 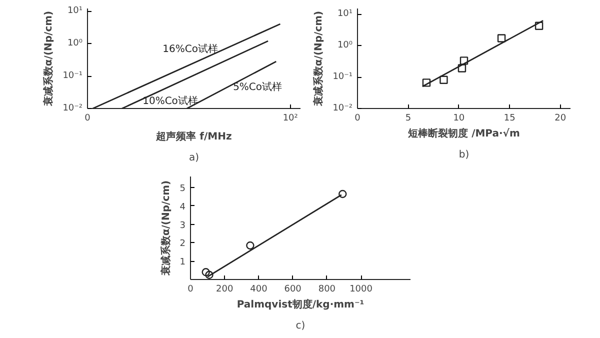 What do you see at coordinates (193, 136) in the screenshot?
I see `x-axis-title: 超声频率 f/MHz` at bounding box center [193, 136].